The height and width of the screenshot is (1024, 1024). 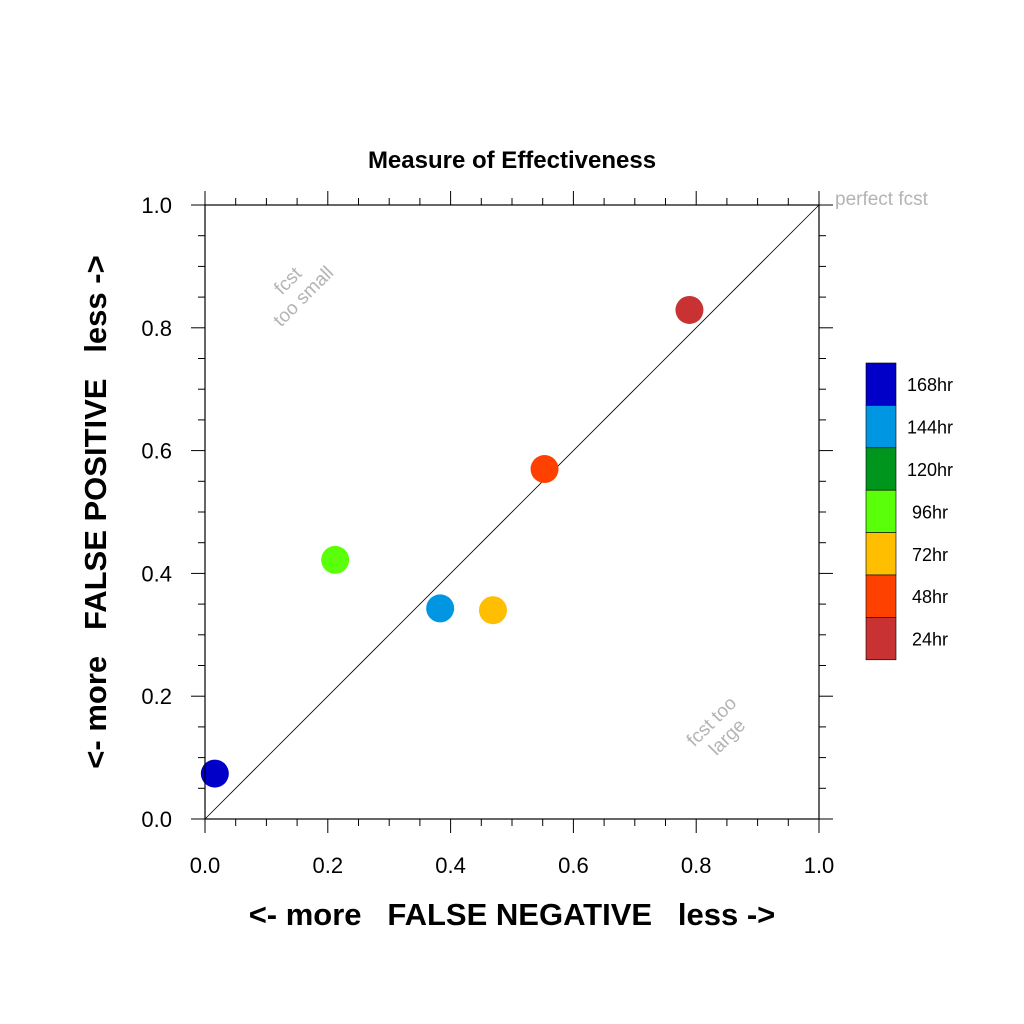 What do you see at coordinates (881, 554) in the screenshot?
I see `legend-swatch-72hr` at bounding box center [881, 554].